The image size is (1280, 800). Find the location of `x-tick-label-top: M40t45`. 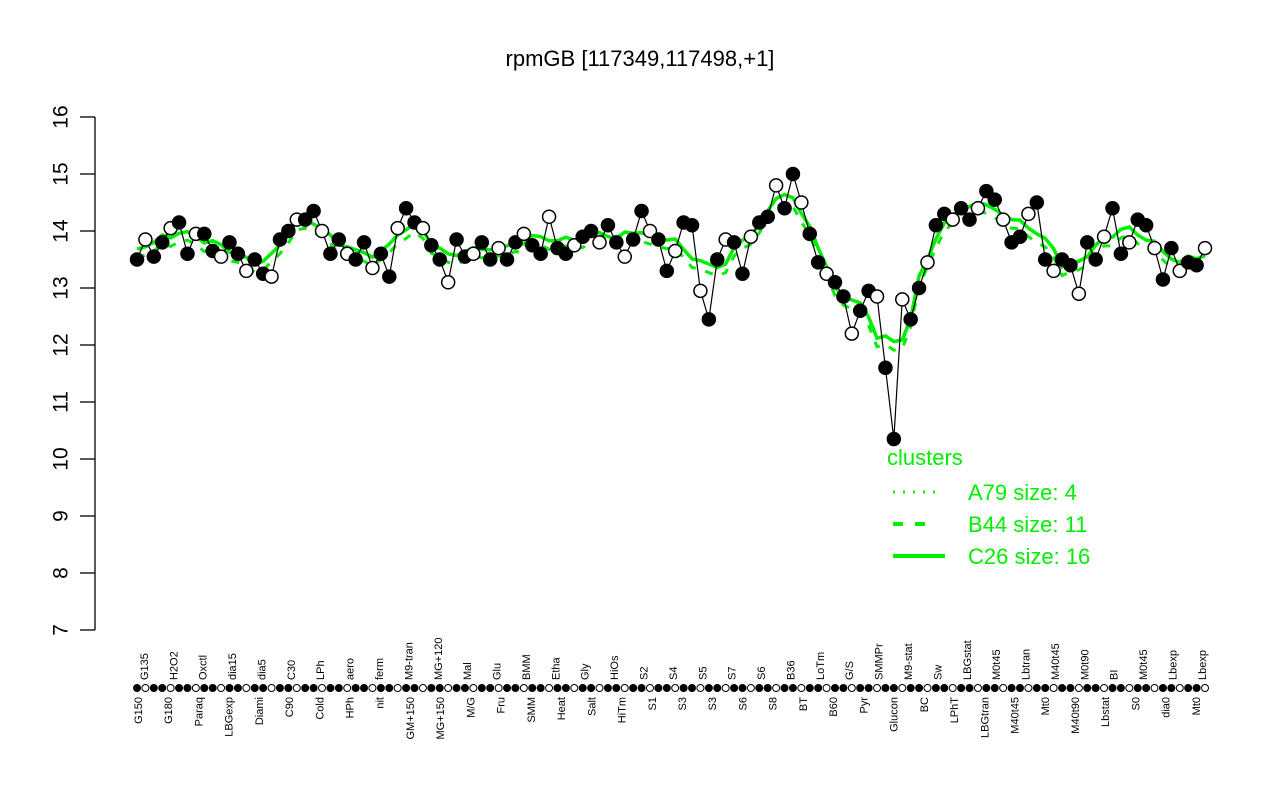

x-tick-label-top: M40t45 is located at coordinates (1056, 661).